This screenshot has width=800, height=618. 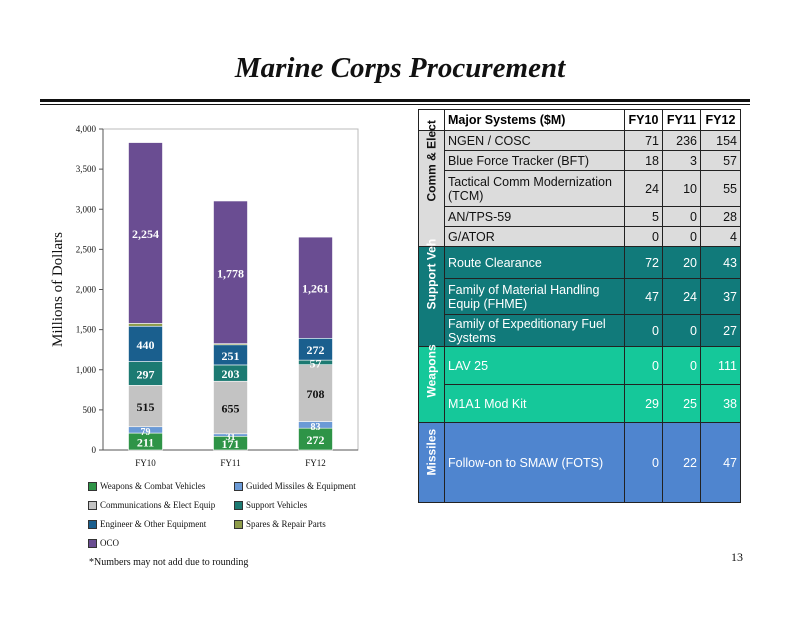 What do you see at coordinates (86, 370) in the screenshot?
I see `y-tick-label: 1,000` at bounding box center [86, 370].